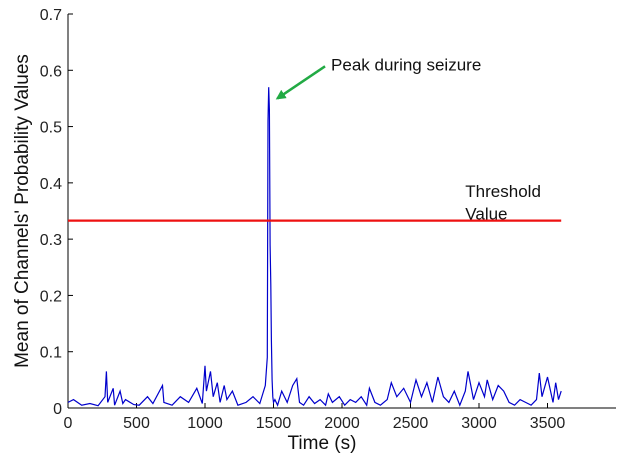  Describe the element at coordinates (22, 211) in the screenshot. I see `y-axis-title: Mean of Channels' Probability Values` at that location.